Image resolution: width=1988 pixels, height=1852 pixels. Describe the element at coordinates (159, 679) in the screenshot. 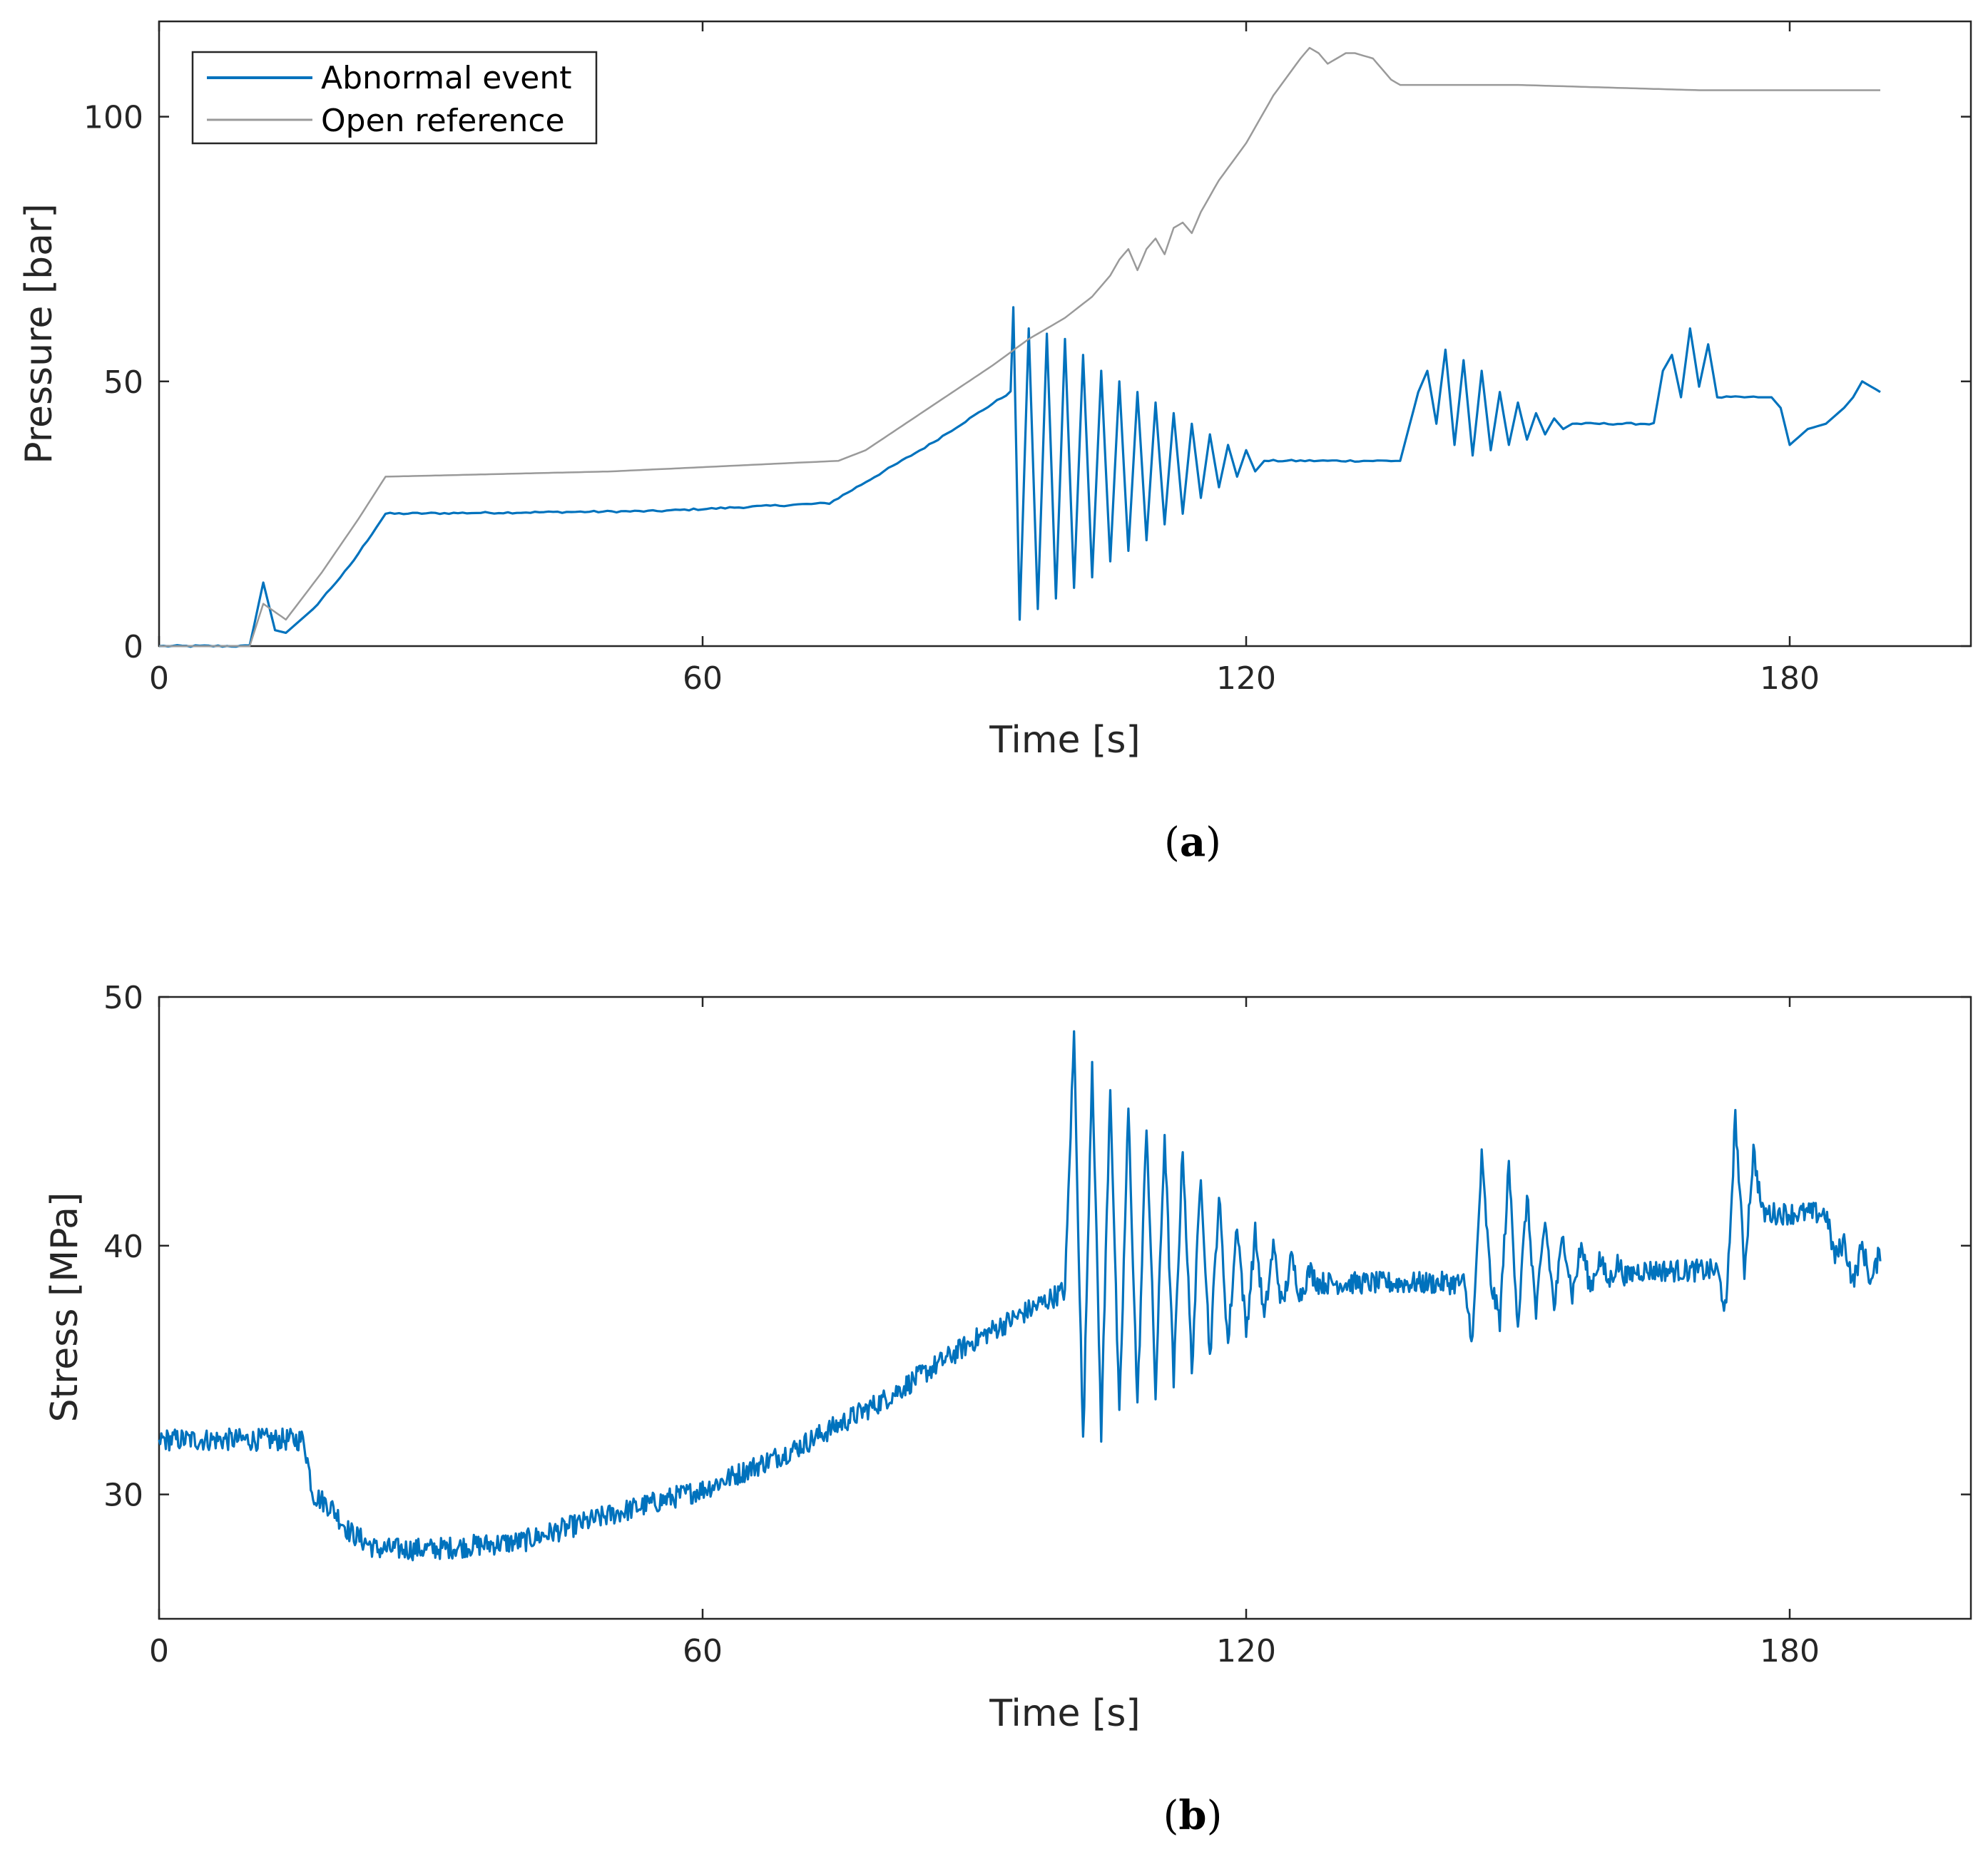

I see `xtick-label-a-0: 0` at that location.